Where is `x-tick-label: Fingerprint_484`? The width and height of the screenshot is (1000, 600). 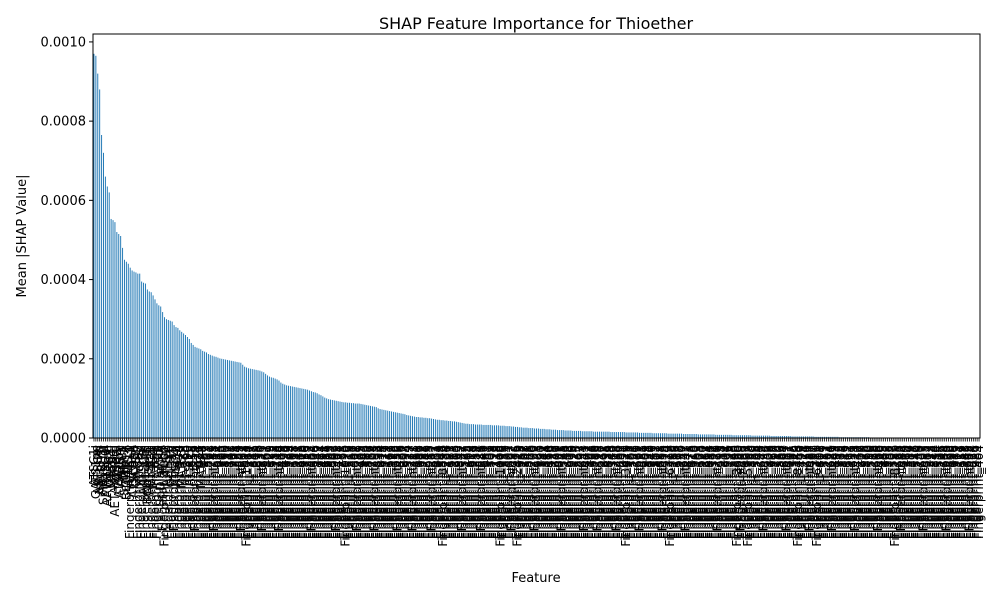 x-tick-label: Fingerprint_484 is located at coordinates (903, 492).